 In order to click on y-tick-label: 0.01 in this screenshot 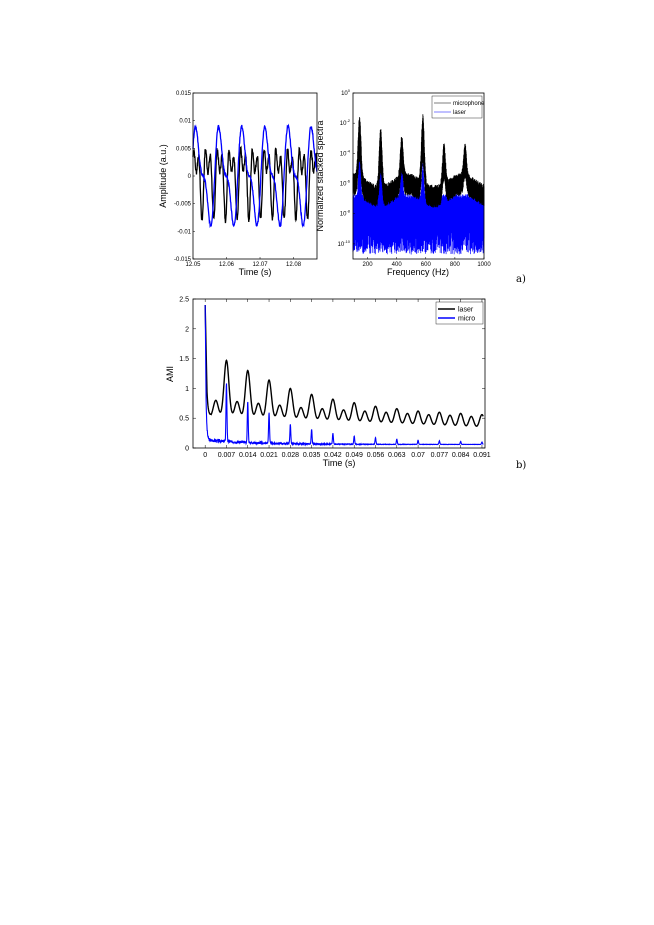, I will do `click(185, 122)`.